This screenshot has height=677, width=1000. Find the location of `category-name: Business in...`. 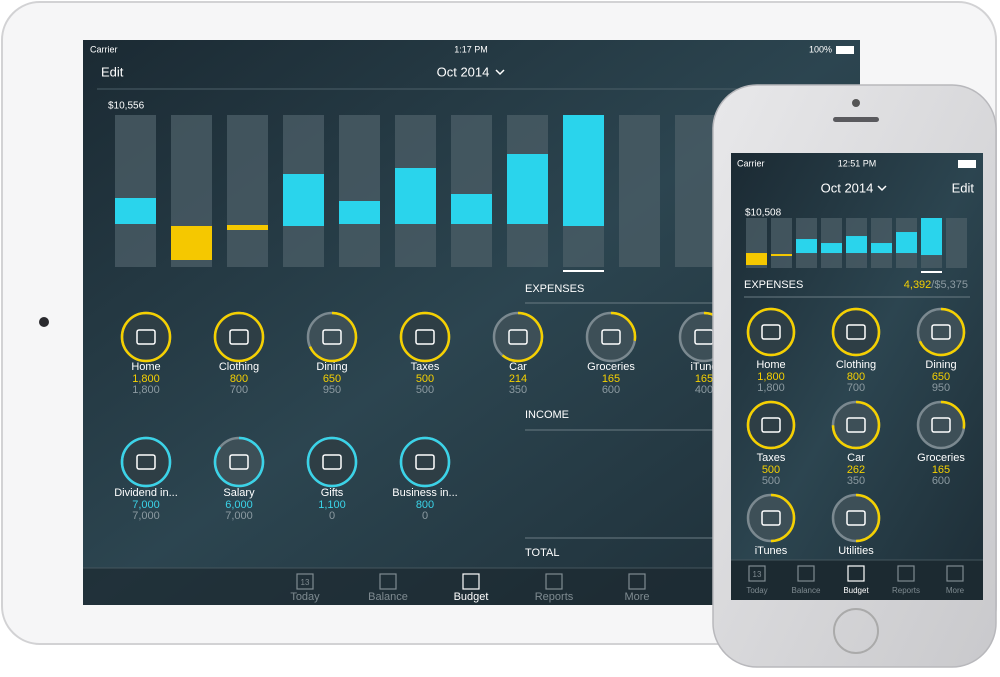

category-name: Business in... is located at coordinates (424, 493).